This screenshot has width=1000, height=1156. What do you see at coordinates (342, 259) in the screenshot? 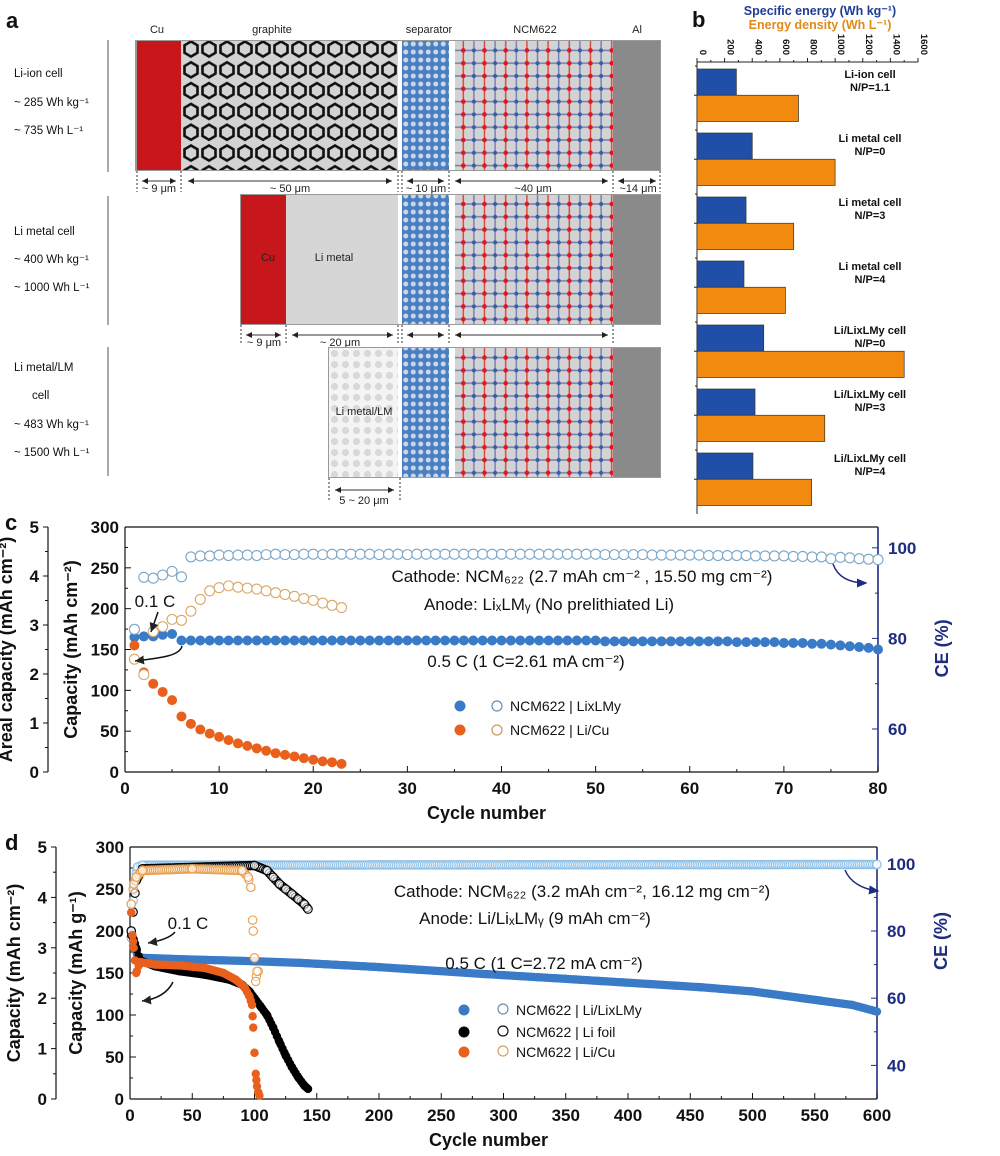
I see `li-metal-layer` at bounding box center [342, 259].